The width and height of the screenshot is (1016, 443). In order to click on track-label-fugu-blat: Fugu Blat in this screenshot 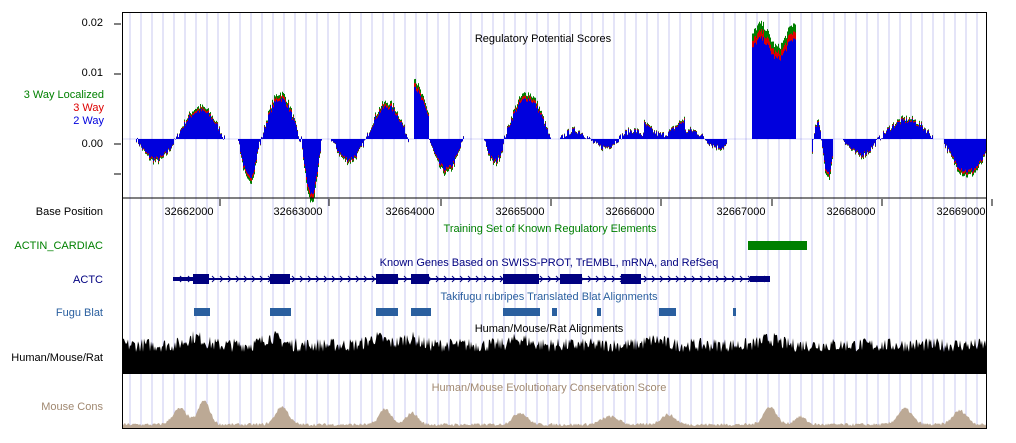, I will do `click(79, 313)`.